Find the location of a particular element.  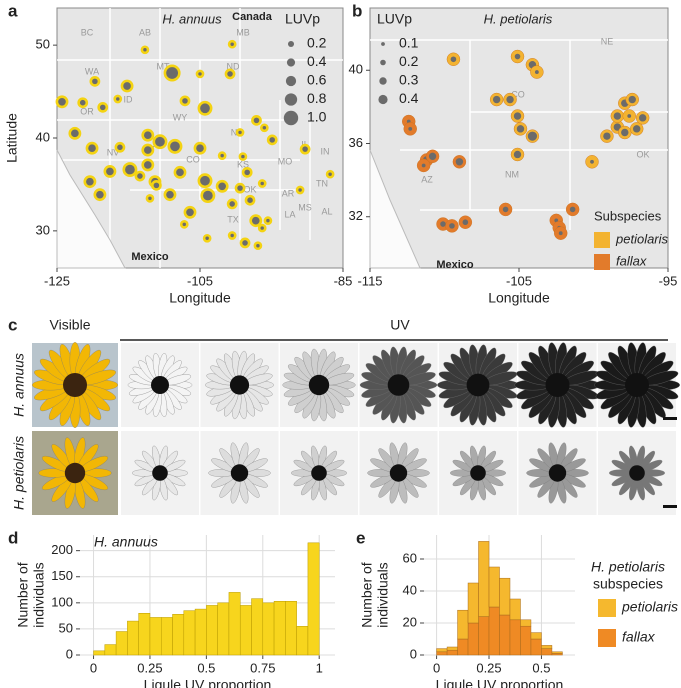

y-tick-label: 50 is located at coordinates (66, 627).